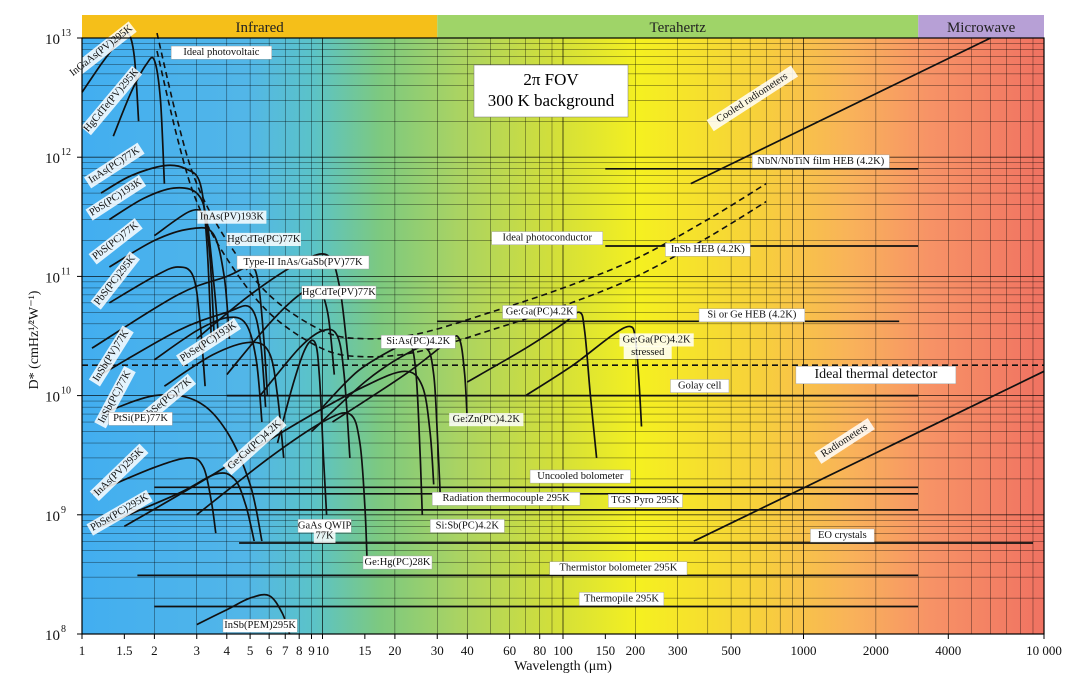 This screenshot has width=1080, height=689. I want to click on label-si-as-pc-4-2k-16: Si:As(PC)4.2K, so click(418, 342).